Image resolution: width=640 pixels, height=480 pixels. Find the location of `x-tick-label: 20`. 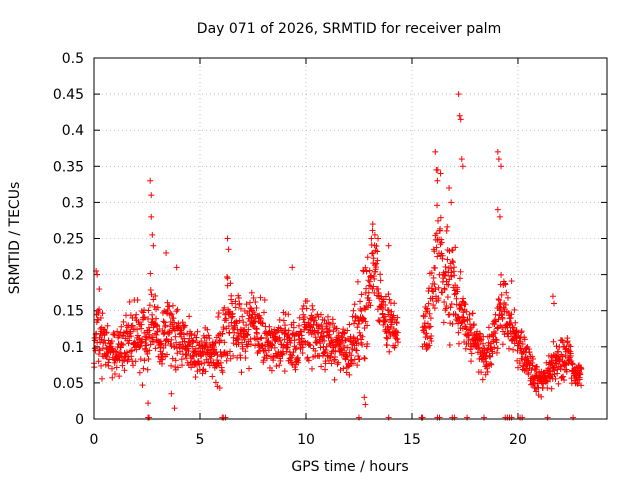

x-tick-label: 20 is located at coordinates (518, 440).